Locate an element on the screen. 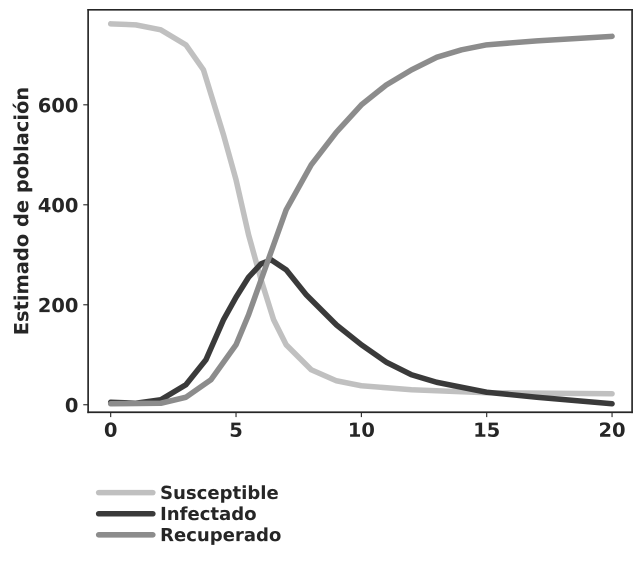 Image resolution: width=634 pixels, height=579 pixels. x-tick-label: 0 is located at coordinates (110, 430).